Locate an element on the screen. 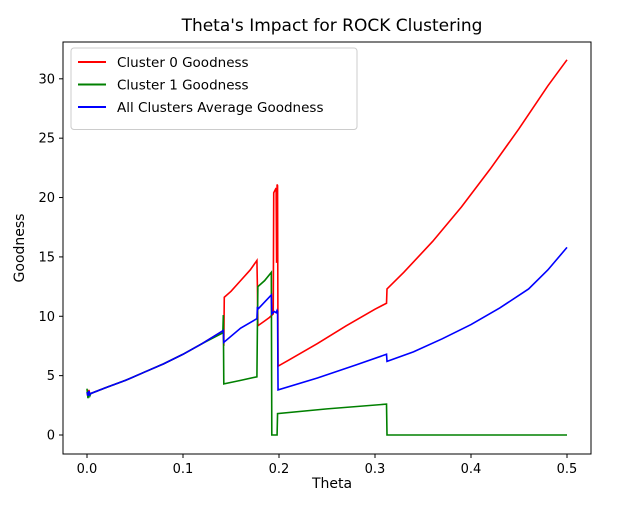 The image size is (642, 506). chart-title: Theta's Impact for ROCK Clustering is located at coordinates (332, 26).